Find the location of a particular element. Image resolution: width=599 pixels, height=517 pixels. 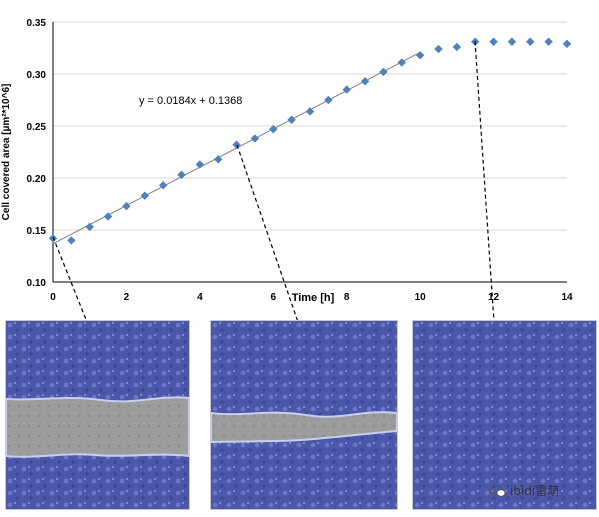

watermark: ibidi雷萌 is located at coordinates (524, 490).